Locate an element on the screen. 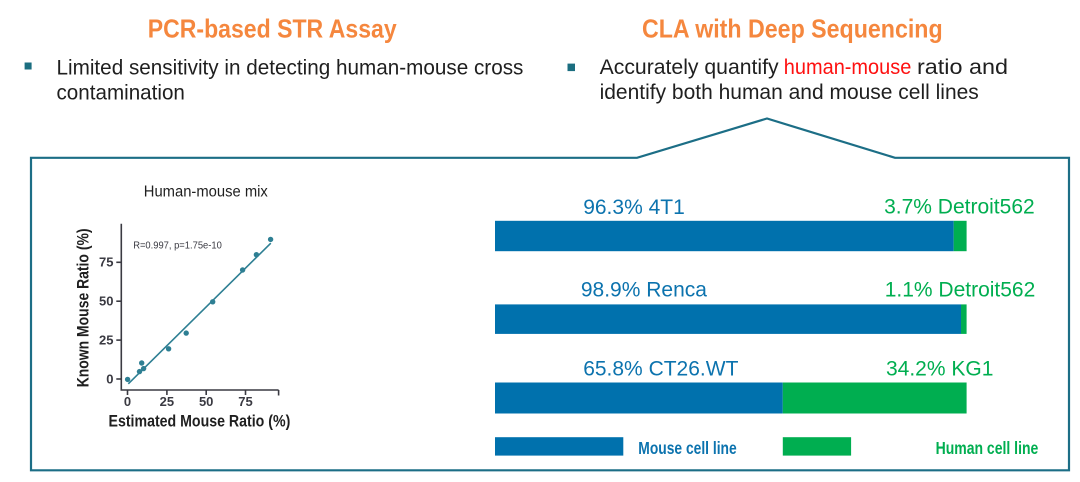 The image size is (1080, 482). svg-text: R=0.997, p=1.75e-10 is located at coordinates (177, 246).